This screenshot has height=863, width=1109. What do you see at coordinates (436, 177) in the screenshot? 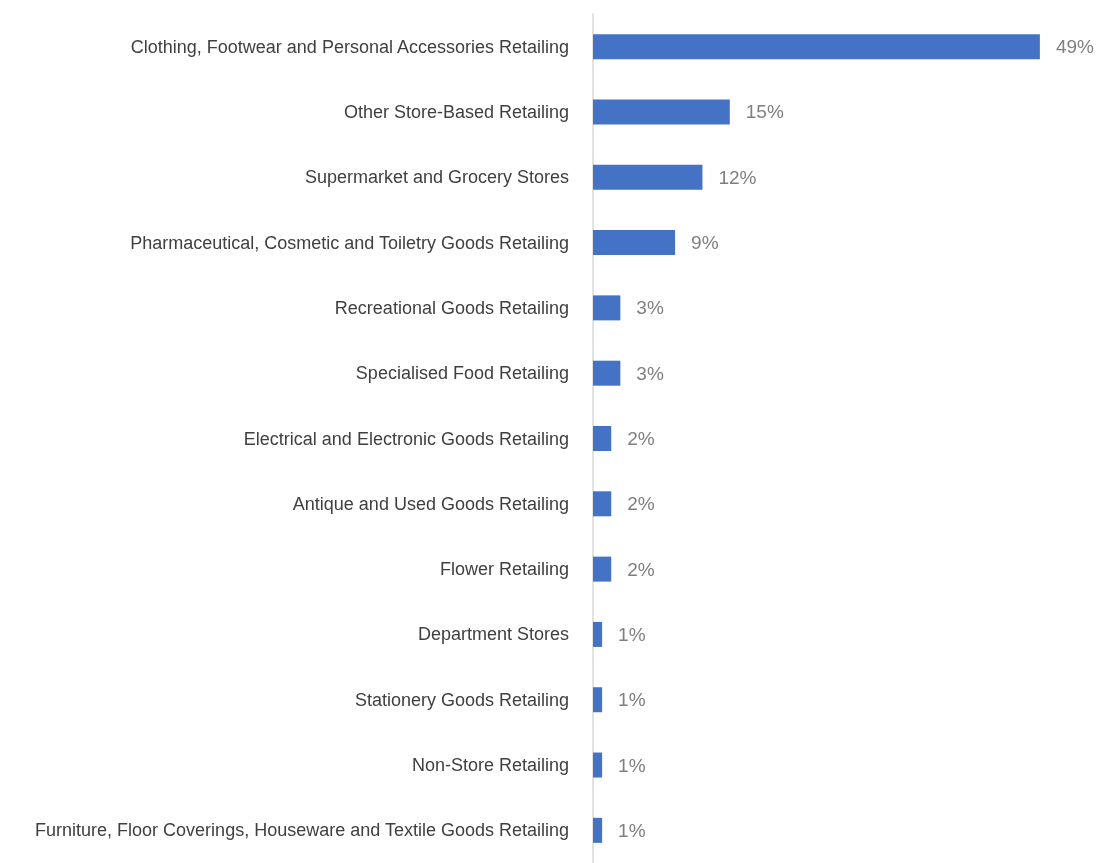
I see `y-tick-label: Supermarket and Grocery Stores` at bounding box center [436, 177].